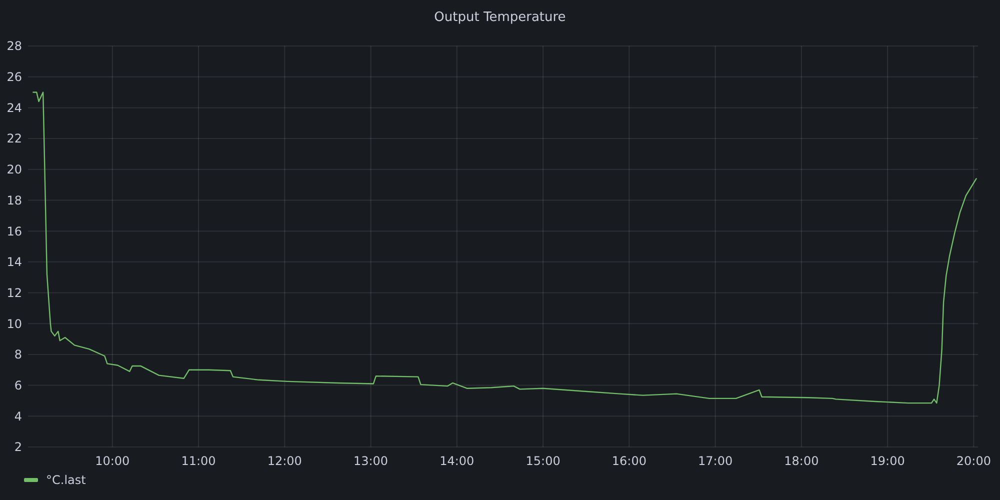  Describe the element at coordinates (14, 262) in the screenshot. I see `y-tick-label: 14` at that location.